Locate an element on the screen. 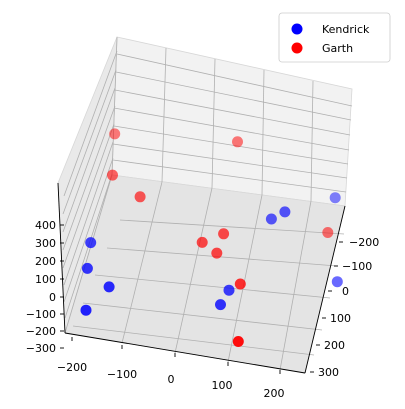  x-tick-labels: −200 −100 0 100 200 is located at coordinates (171, 380).